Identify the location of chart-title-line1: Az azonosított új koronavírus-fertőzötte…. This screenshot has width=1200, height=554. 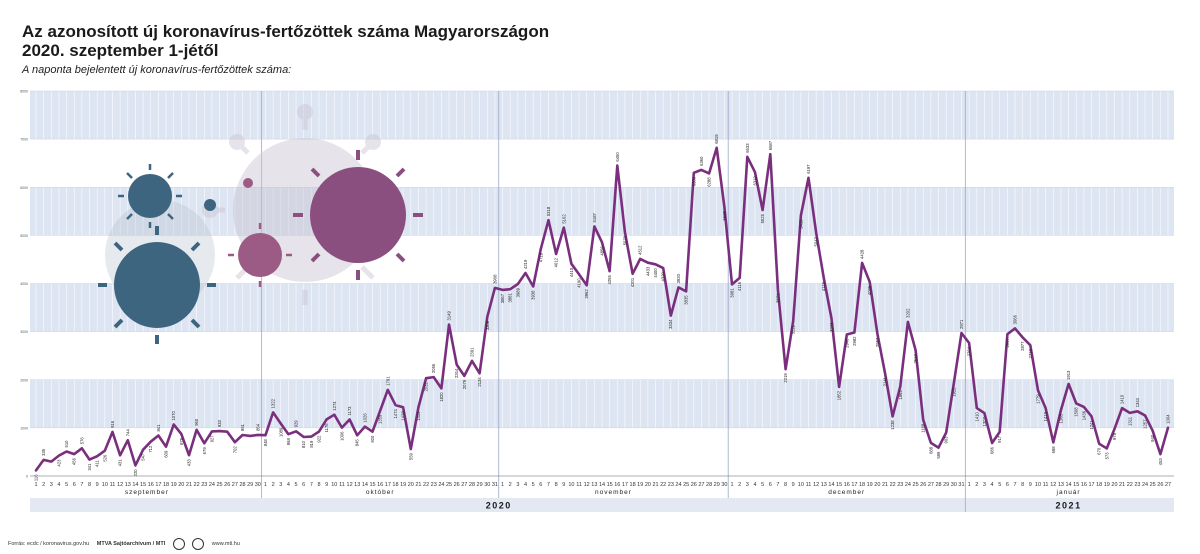
(286, 31).